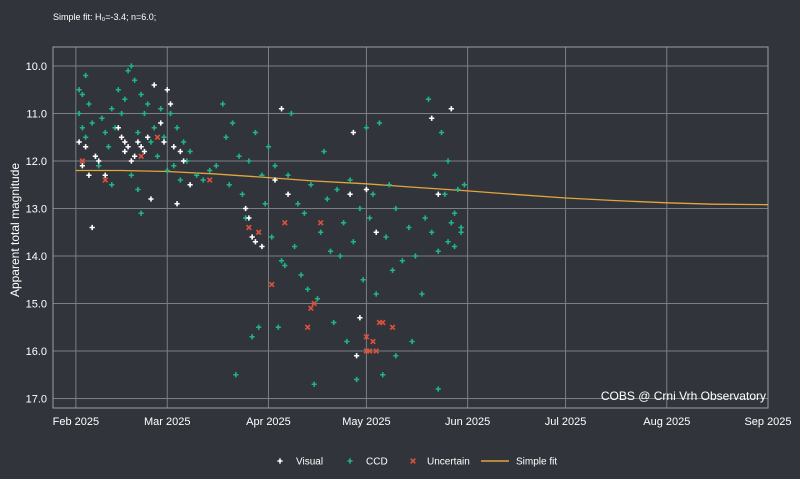 This screenshot has width=800, height=479. Describe the element at coordinates (36, 400) in the screenshot. I see `y-tick-label: 17.0` at that location.